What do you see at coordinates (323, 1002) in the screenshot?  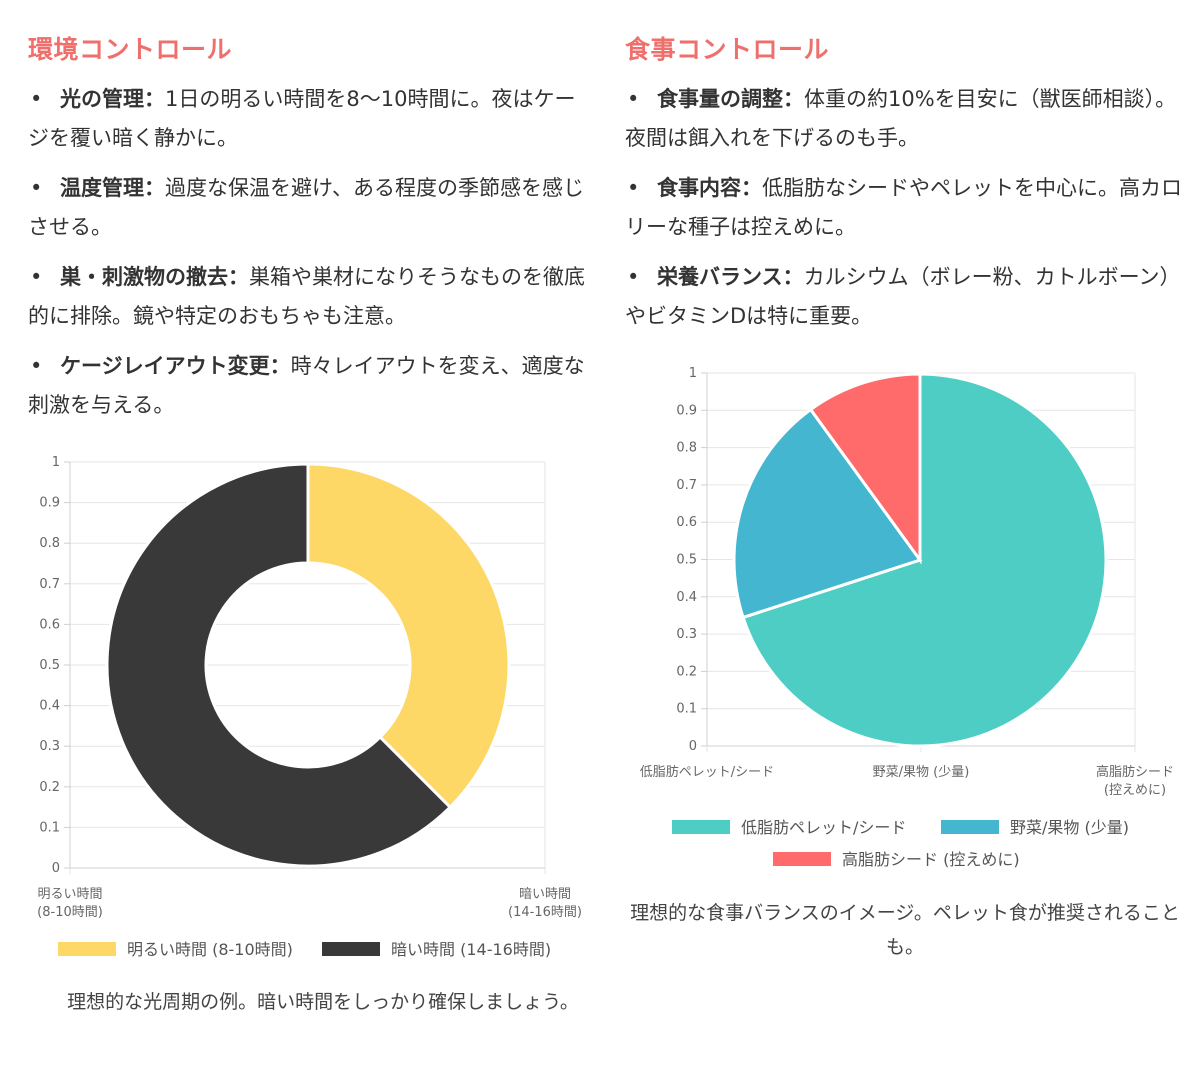 I see `light-chart-caption: 理想的な光周期の例。暗い時間をしっかり確保しましょう。` at bounding box center [323, 1002].